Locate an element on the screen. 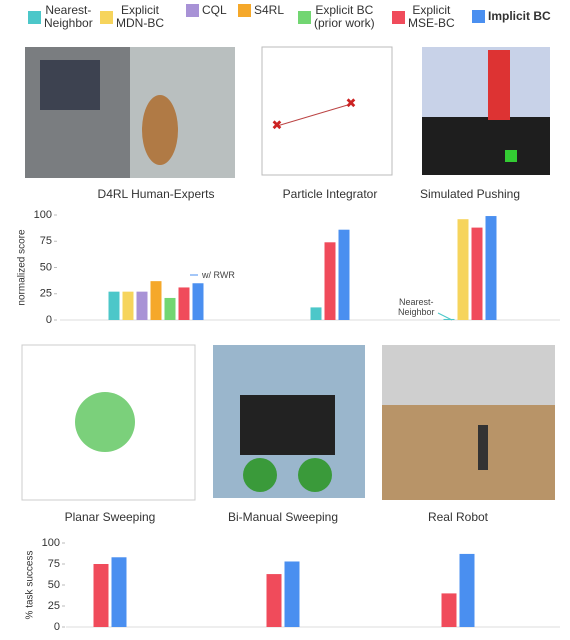 The height and width of the screenshot is (640, 570). legend-item: Explicit BC (prior work) is located at coordinates (336, 17).